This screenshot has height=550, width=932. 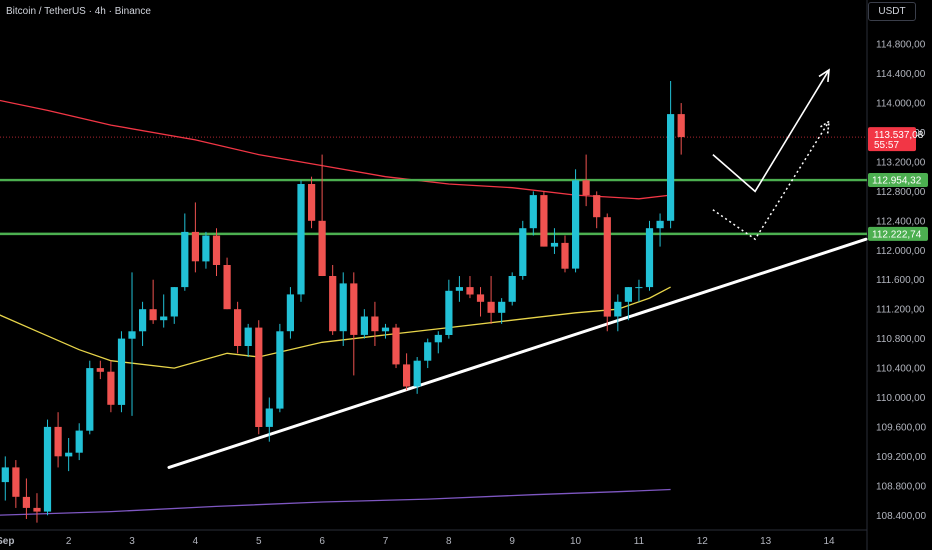 I want to click on price-tick-label: 111.600,00, so click(x=900, y=280).